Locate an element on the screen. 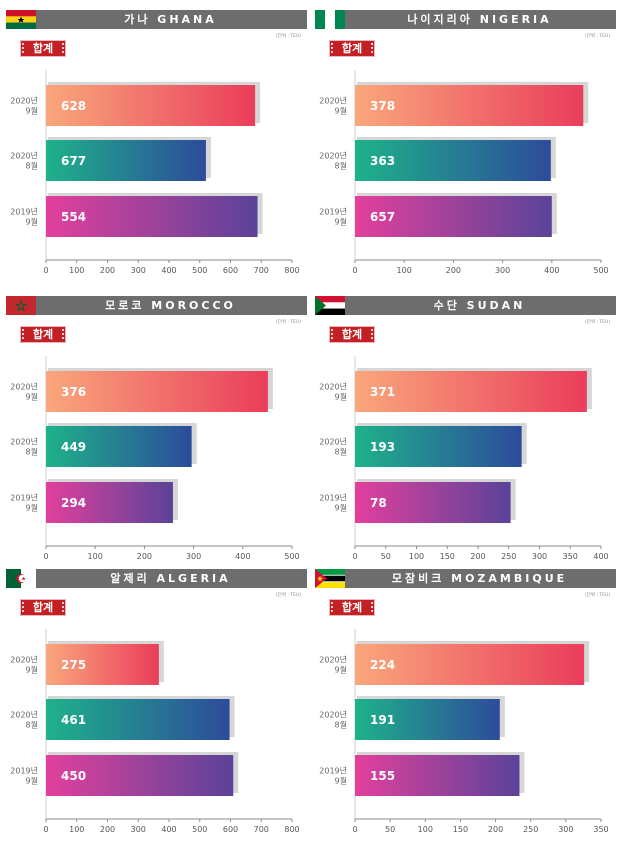  x-tick-label: 250 is located at coordinates (508, 556).